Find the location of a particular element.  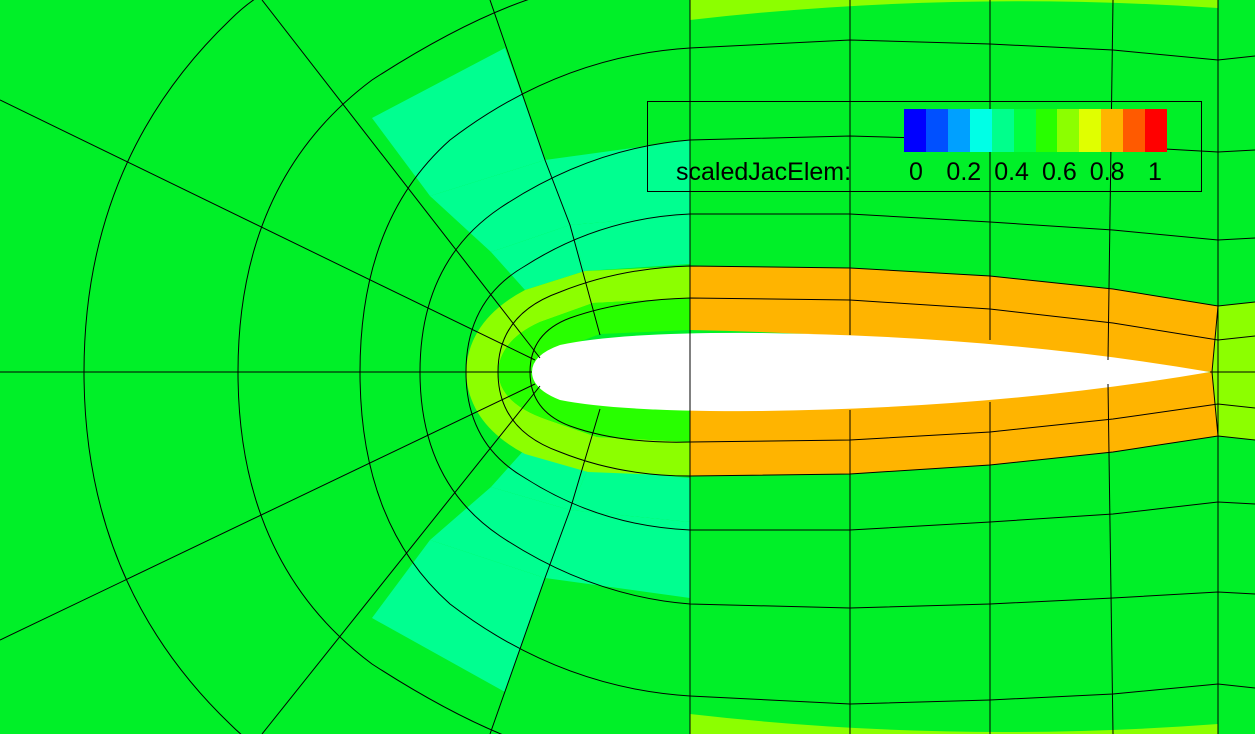

legend-colorbar is located at coordinates (1036, 130).